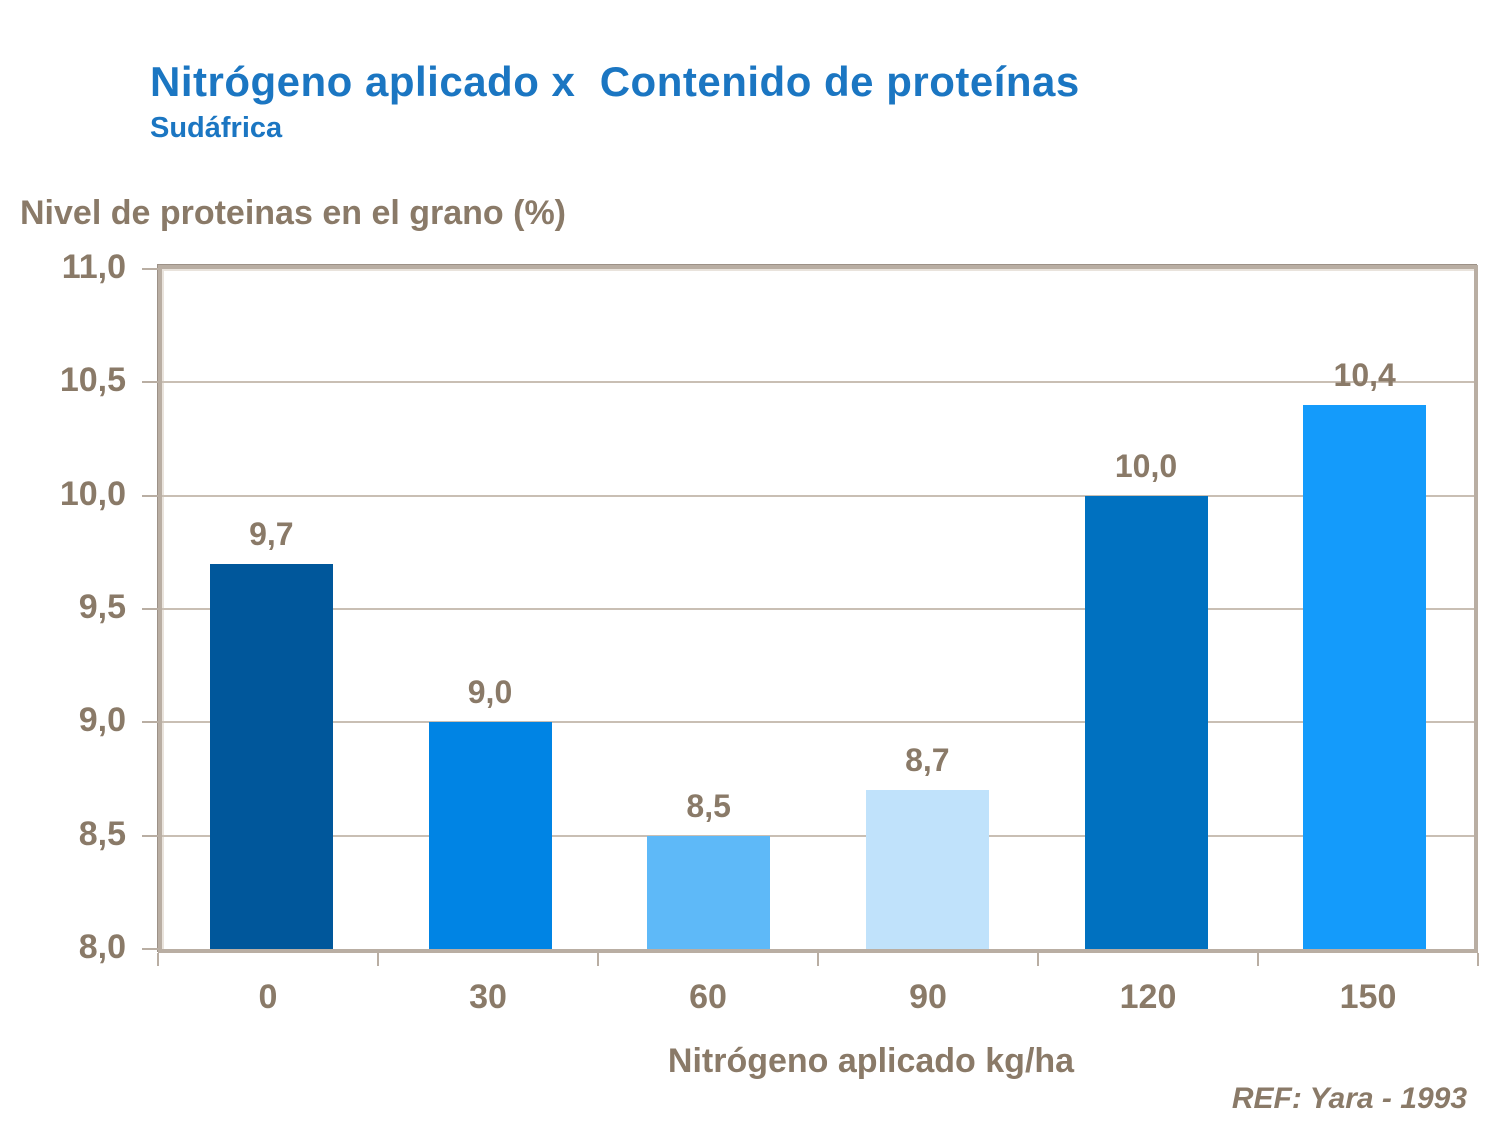  Describe the element at coordinates (1146, 465) in the screenshot. I see `bar-value-label: 10,0` at that location.